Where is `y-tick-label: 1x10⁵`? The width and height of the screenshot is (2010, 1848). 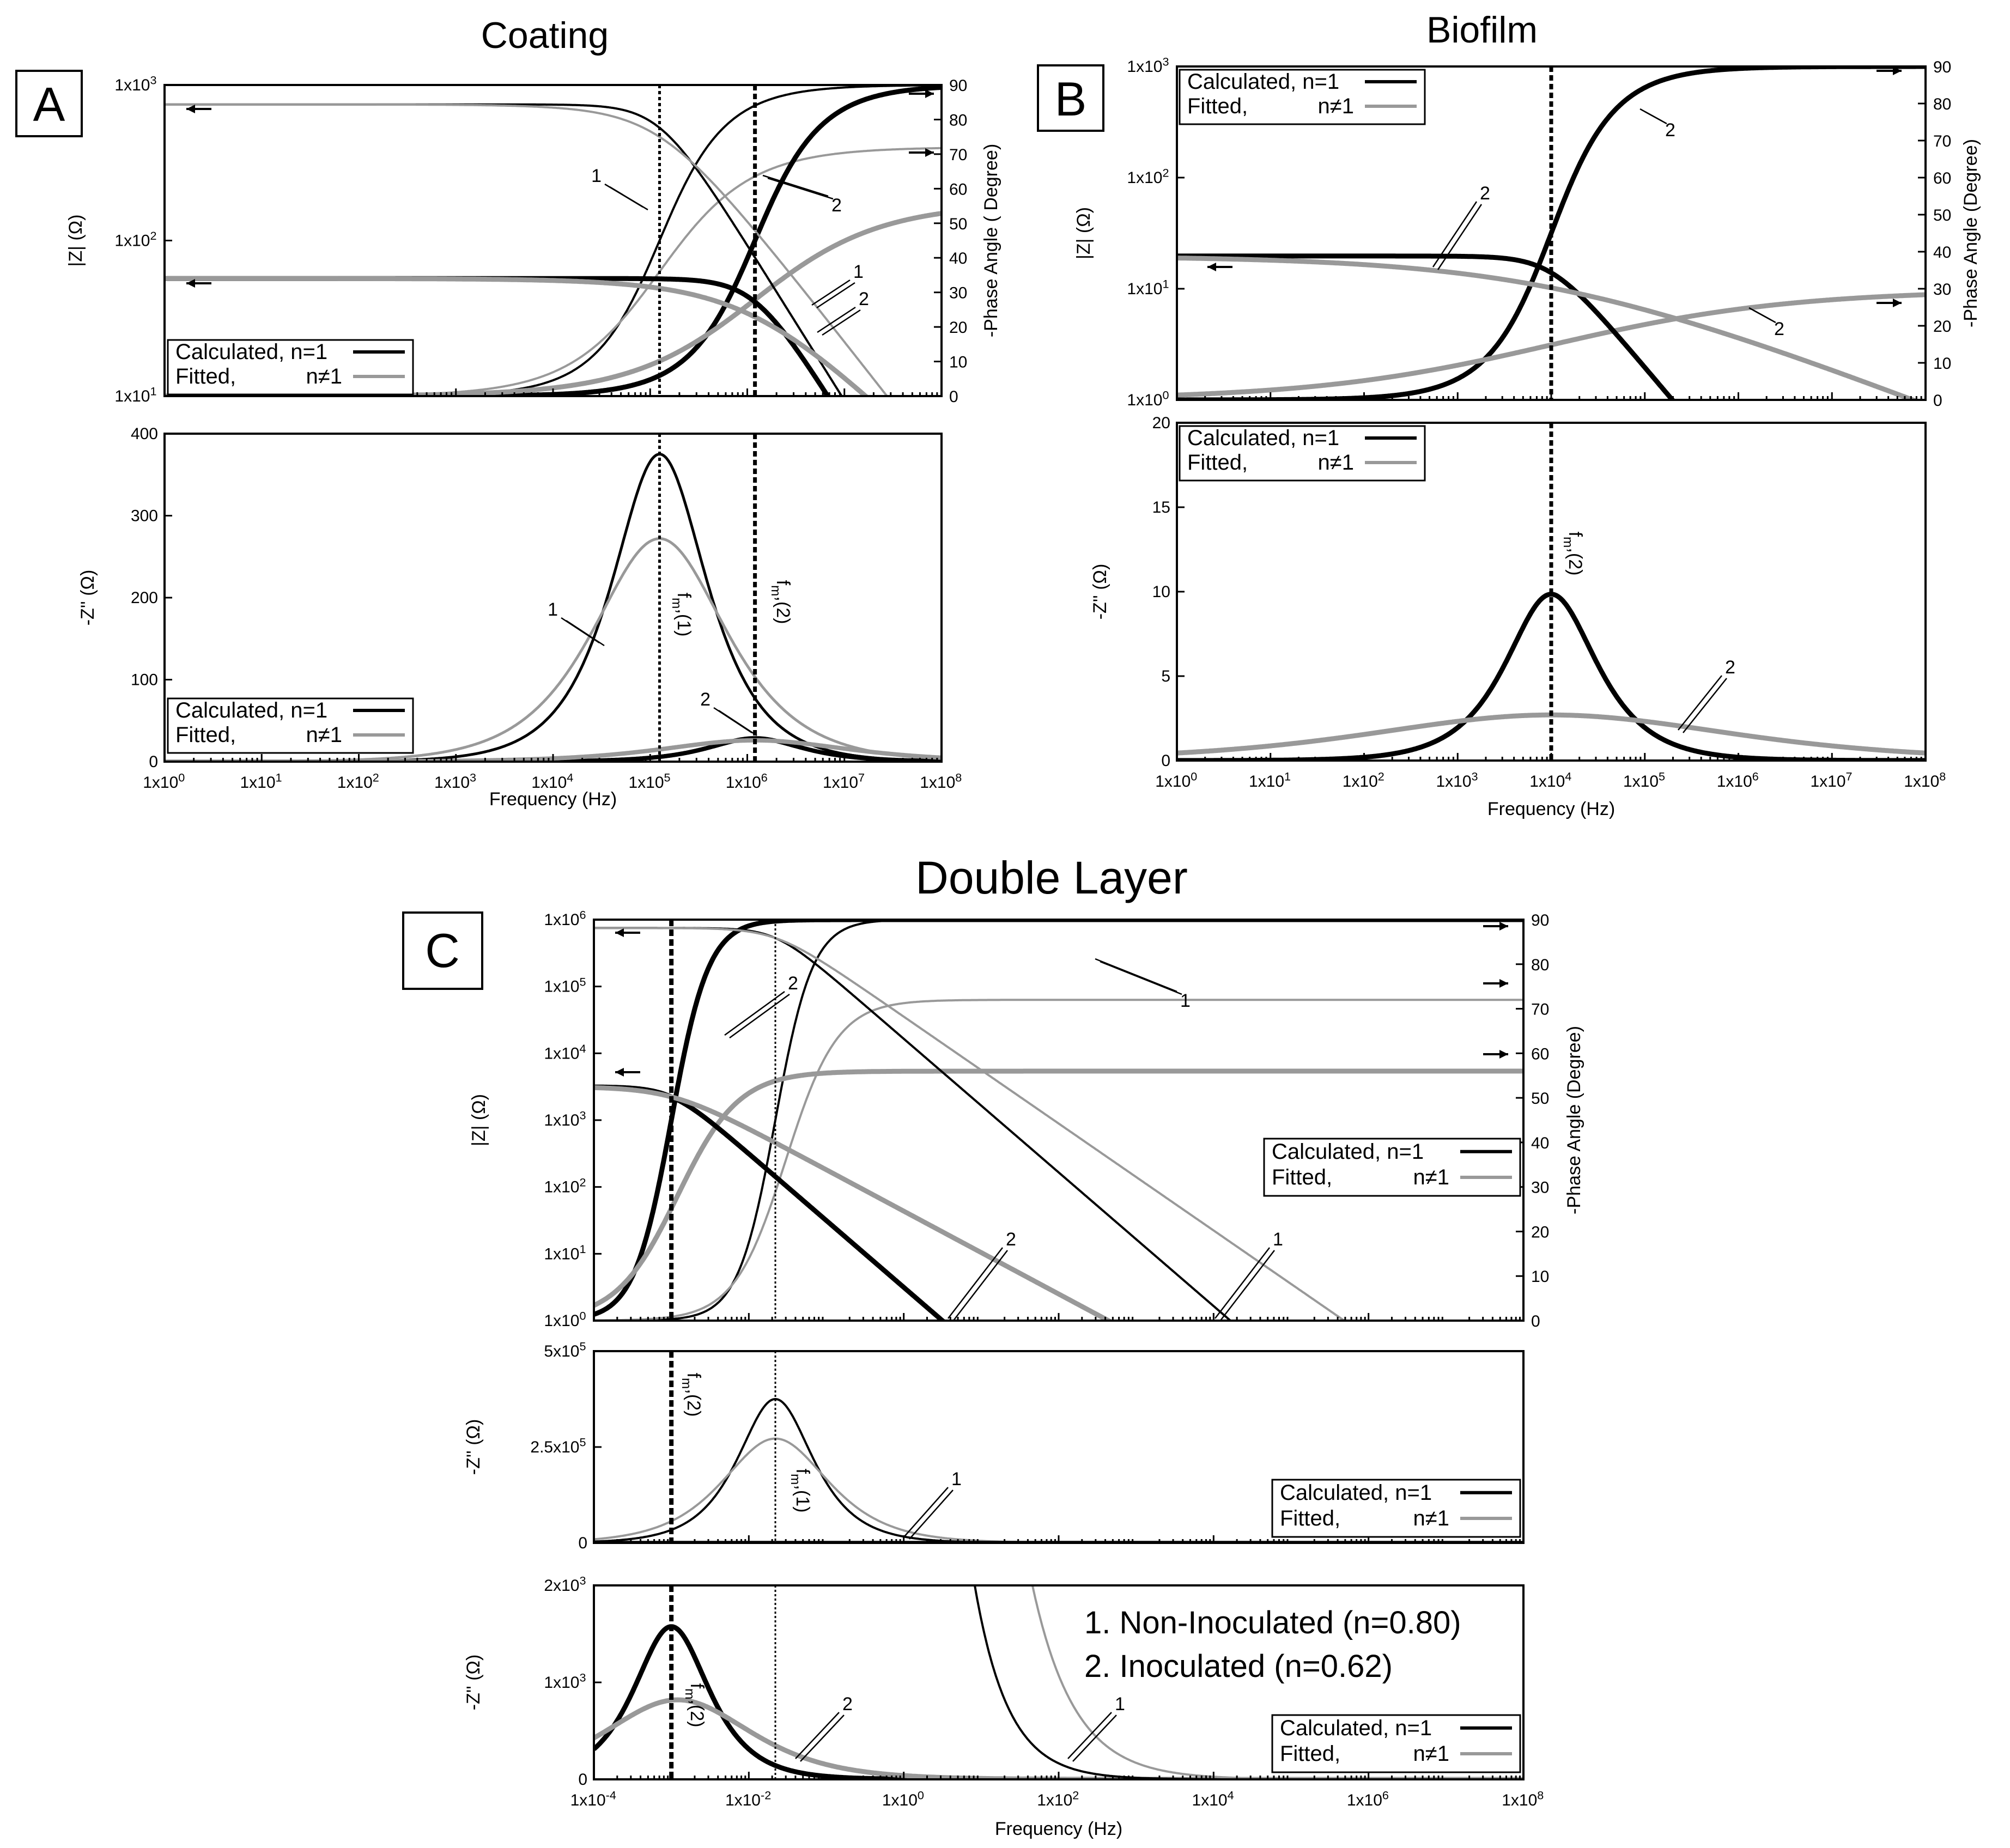 y-tick-label: 1x10⁵ is located at coordinates (565, 985).